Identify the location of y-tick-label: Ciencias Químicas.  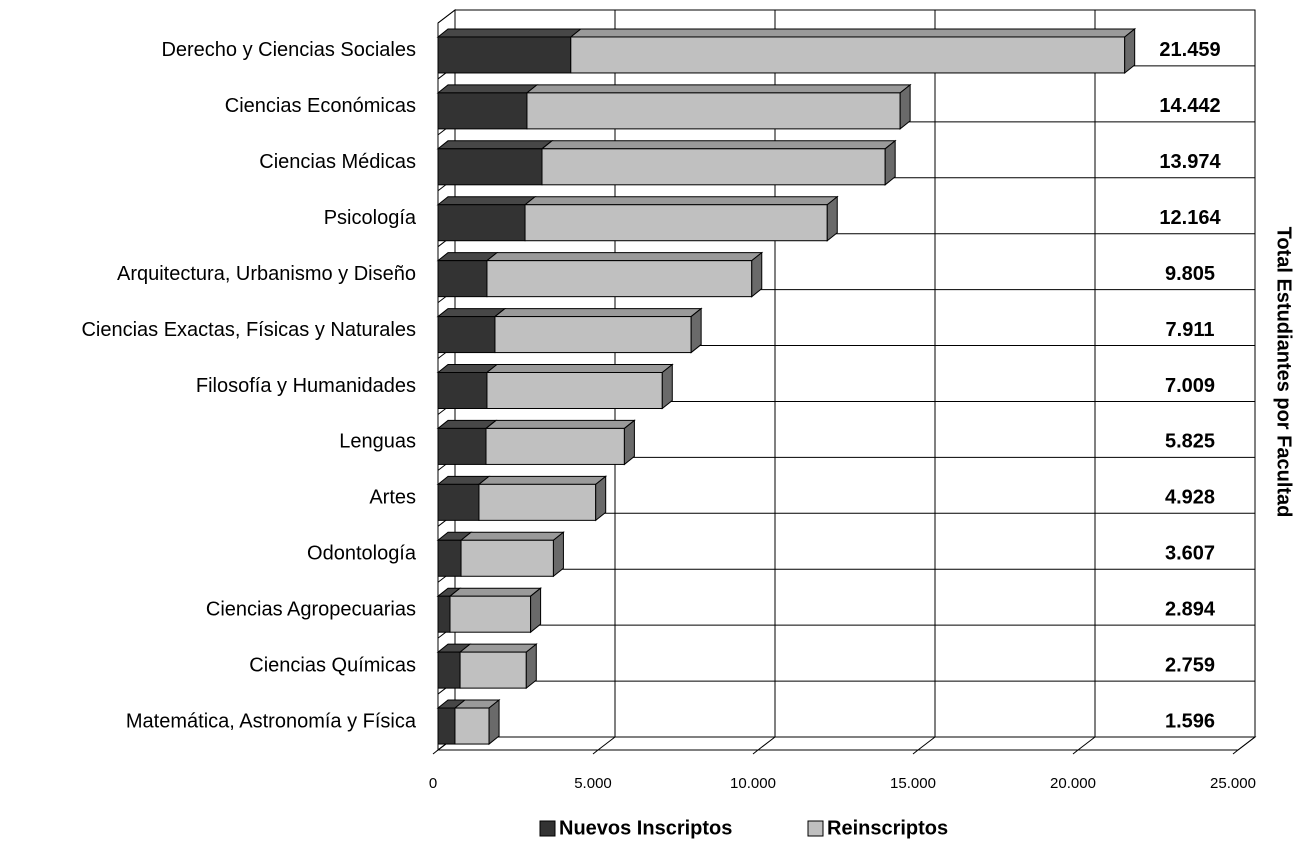
(332, 665).